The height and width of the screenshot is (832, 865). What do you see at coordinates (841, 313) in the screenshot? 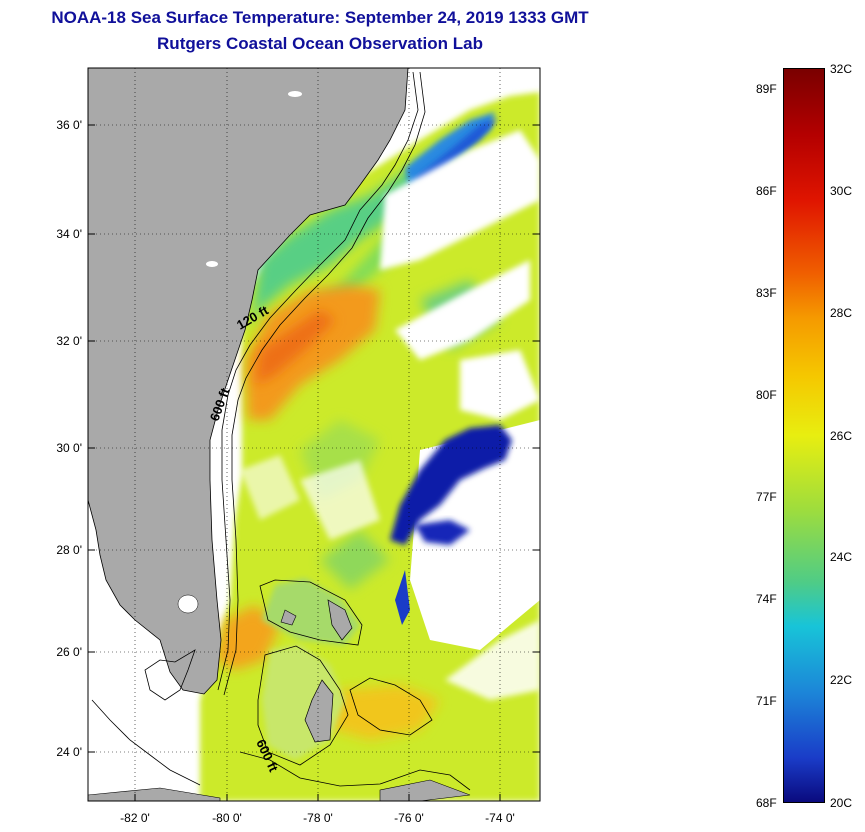
I see `colorbar-label-c: 28C` at bounding box center [841, 313].